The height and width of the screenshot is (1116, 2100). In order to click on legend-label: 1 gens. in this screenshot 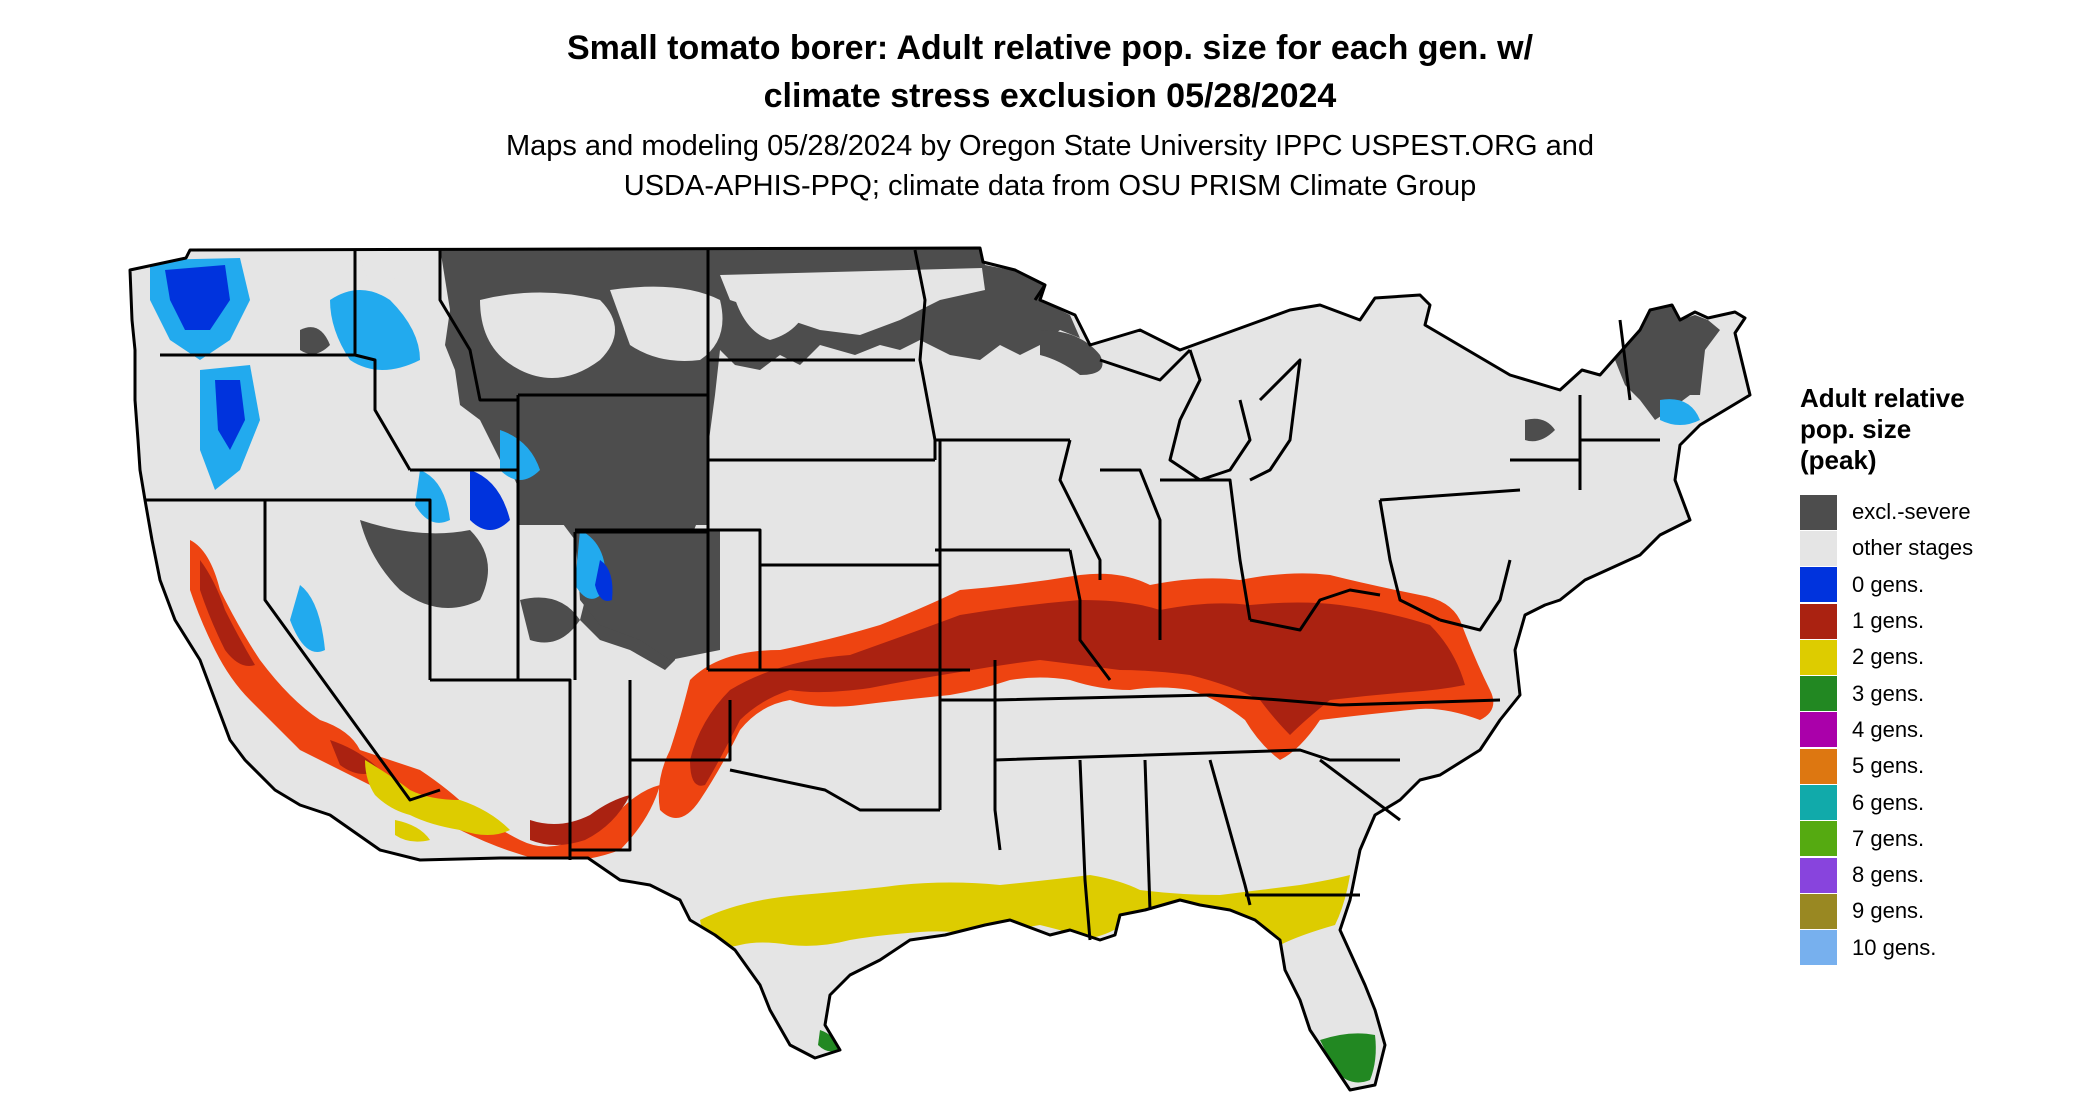, I will do `click(1888, 621)`.